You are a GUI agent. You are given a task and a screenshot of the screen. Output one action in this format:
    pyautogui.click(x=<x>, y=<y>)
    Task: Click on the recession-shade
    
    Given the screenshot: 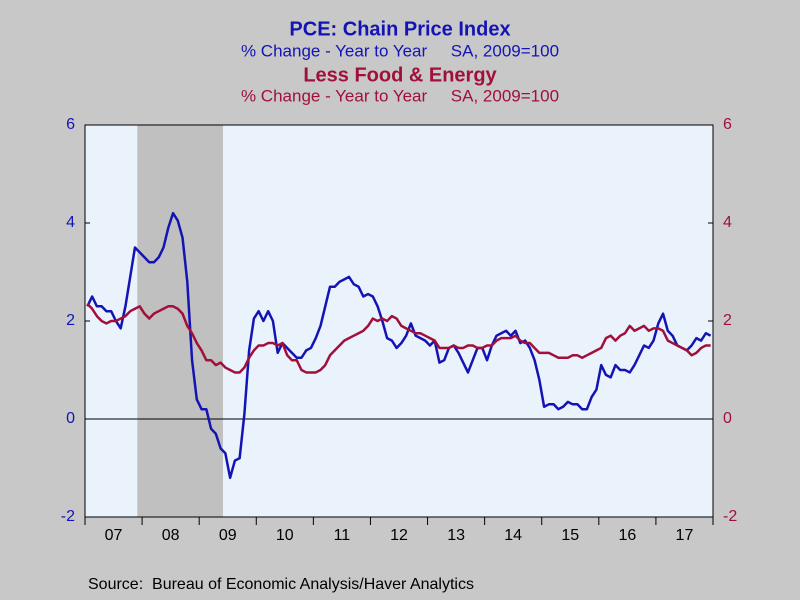 What is the action you would take?
    pyautogui.click(x=180, y=321)
    